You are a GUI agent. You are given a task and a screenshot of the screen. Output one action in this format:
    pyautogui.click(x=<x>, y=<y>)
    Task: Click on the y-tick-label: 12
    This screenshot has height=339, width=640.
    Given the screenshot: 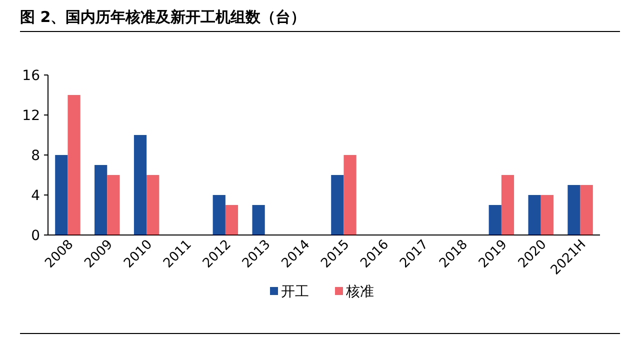 What is the action you would take?
    pyautogui.click(x=31, y=116)
    